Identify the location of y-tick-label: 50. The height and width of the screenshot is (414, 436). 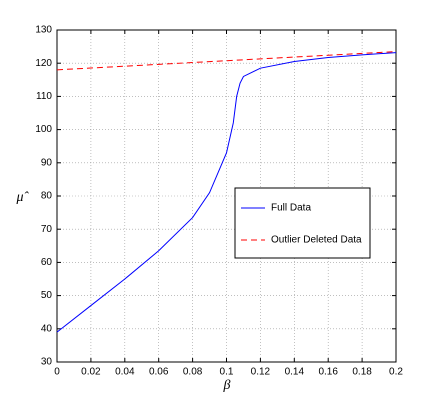
(47, 295).